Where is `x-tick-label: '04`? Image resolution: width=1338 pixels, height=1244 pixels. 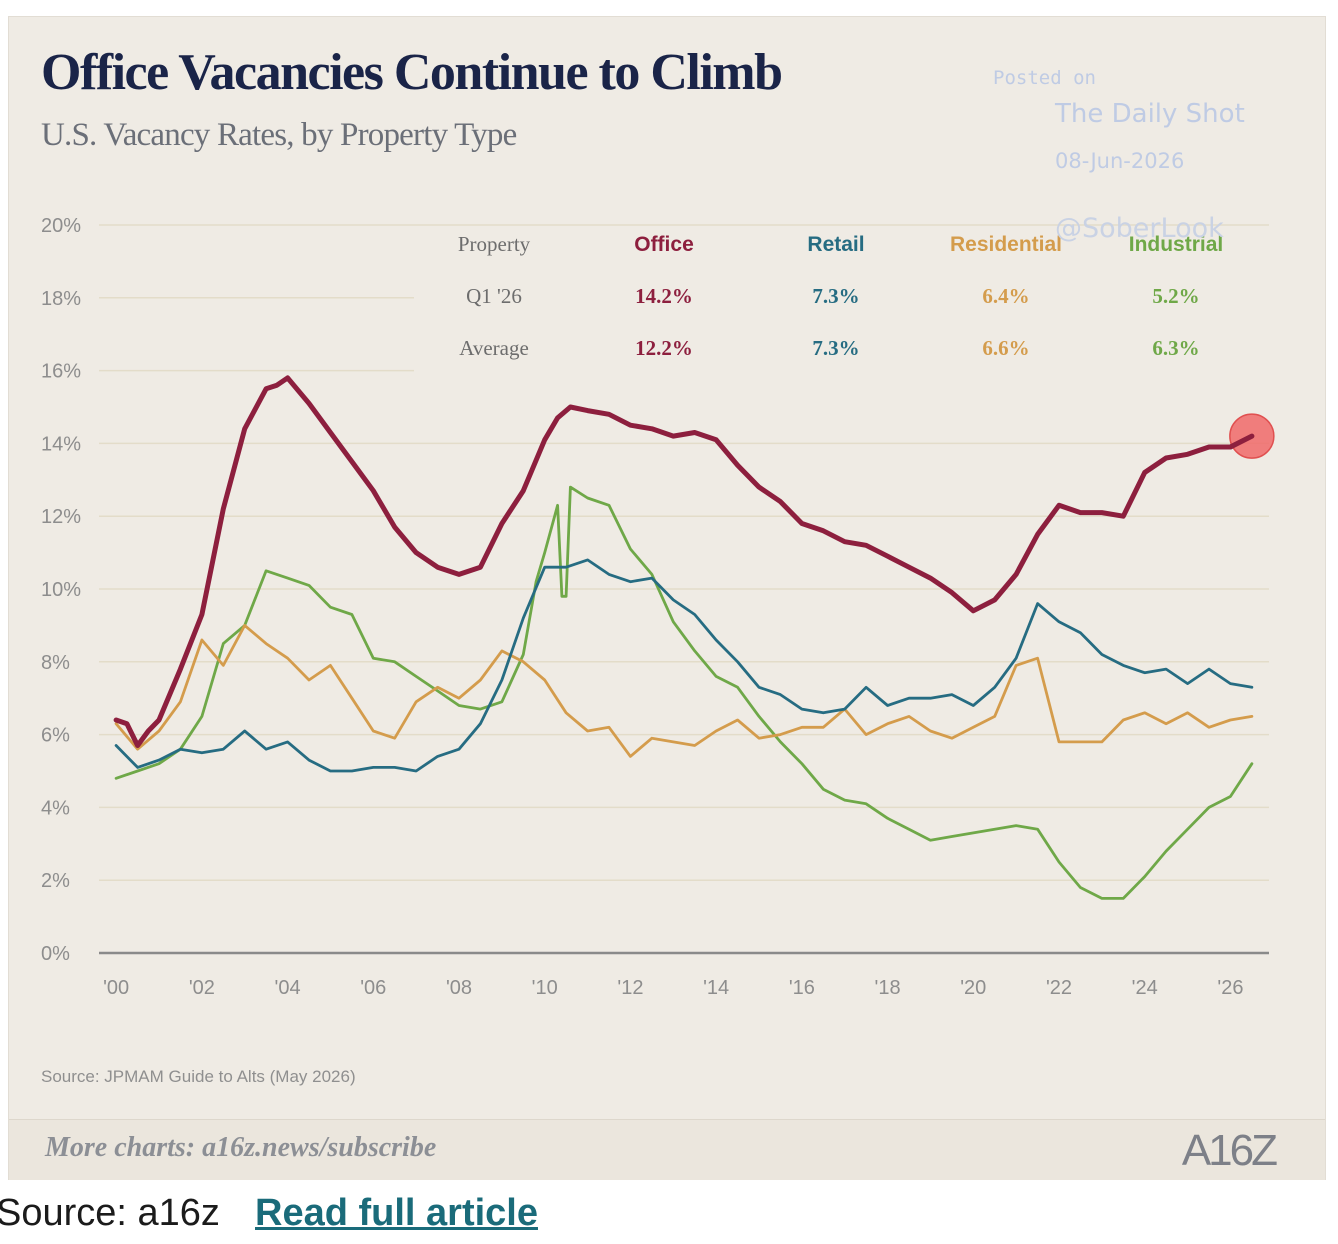
x-tick-label: '04 is located at coordinates (288, 988).